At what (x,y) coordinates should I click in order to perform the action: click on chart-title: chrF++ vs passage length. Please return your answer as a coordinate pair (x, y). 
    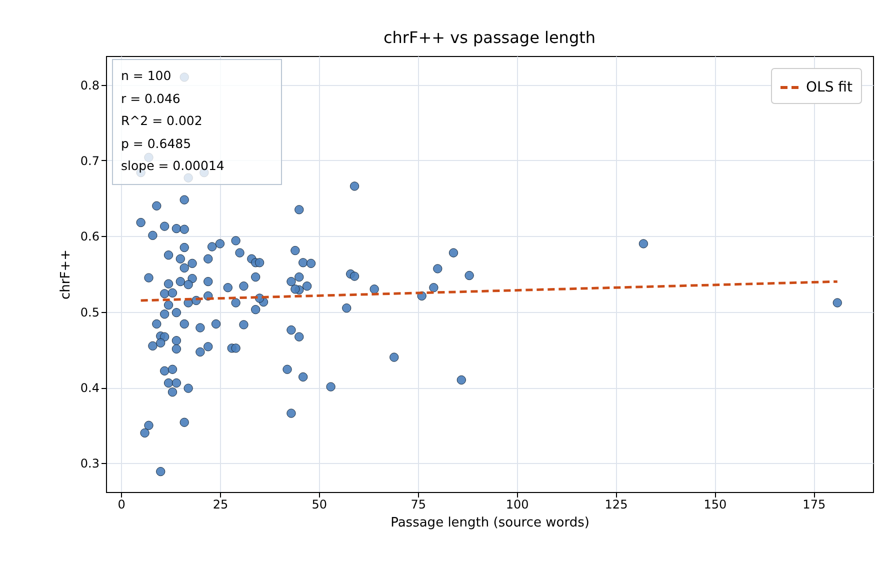
    Looking at the image, I should click on (489, 37).